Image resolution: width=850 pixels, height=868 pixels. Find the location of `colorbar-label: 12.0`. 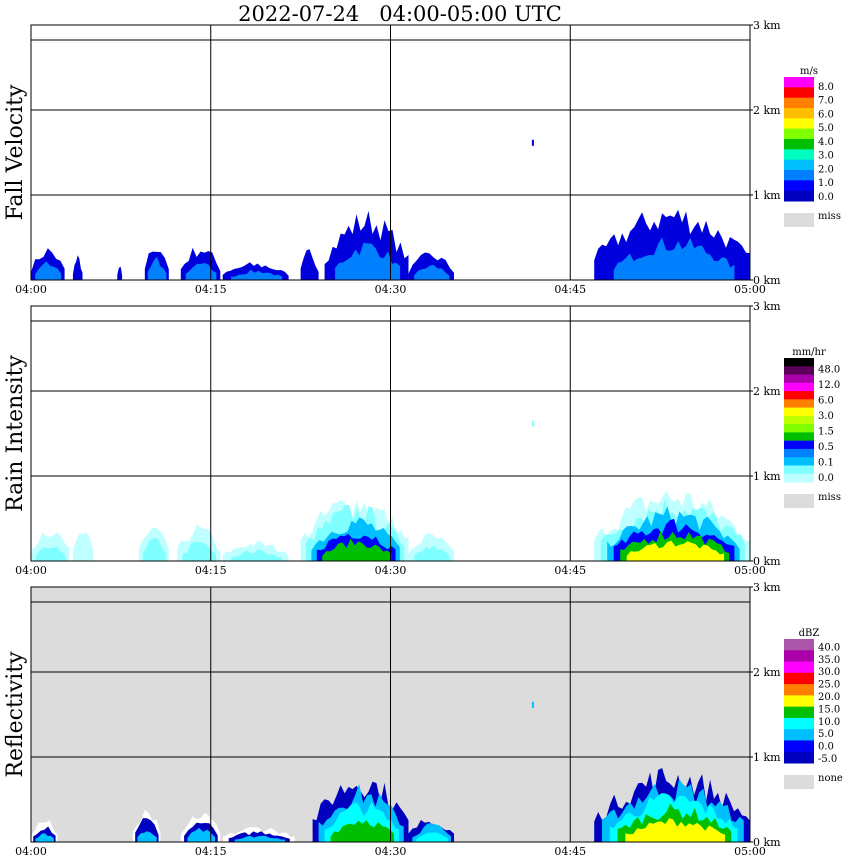

colorbar-label: 12.0 is located at coordinates (829, 385).